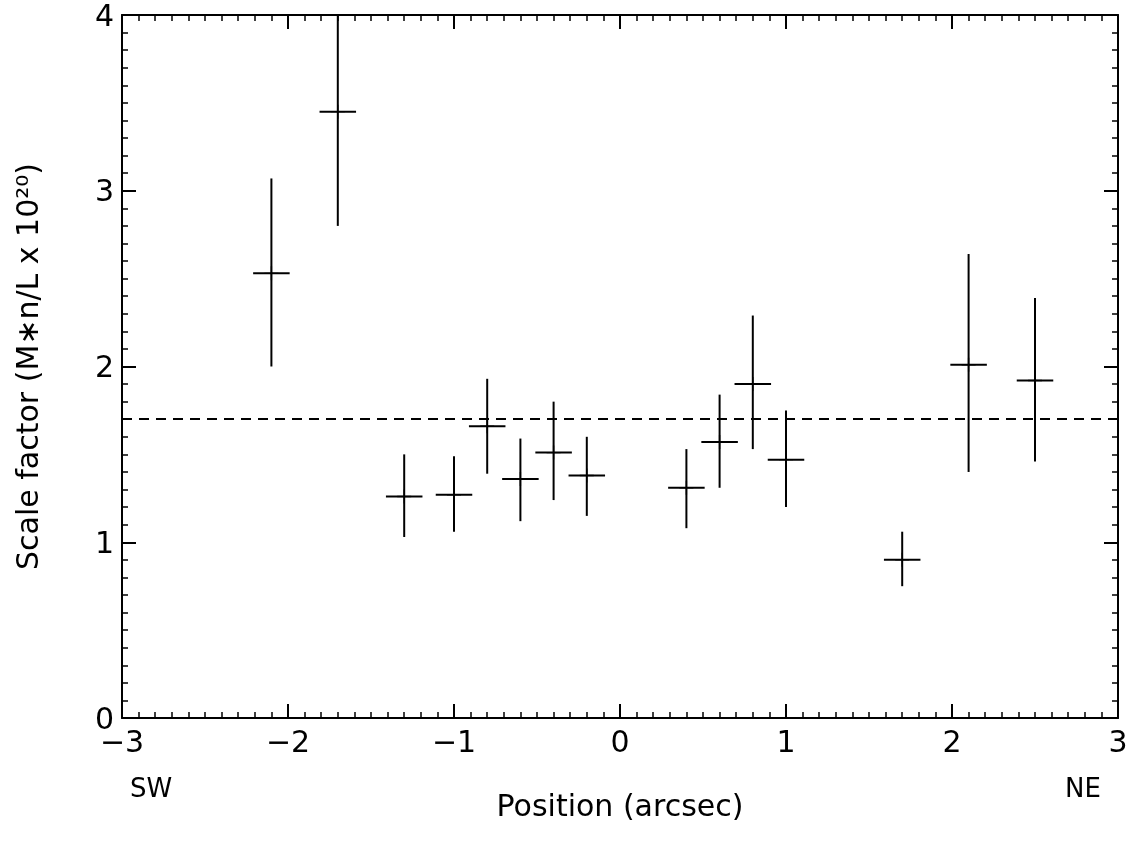  Describe the element at coordinates (151, 788) in the screenshot. I see `text: SW` at that location.